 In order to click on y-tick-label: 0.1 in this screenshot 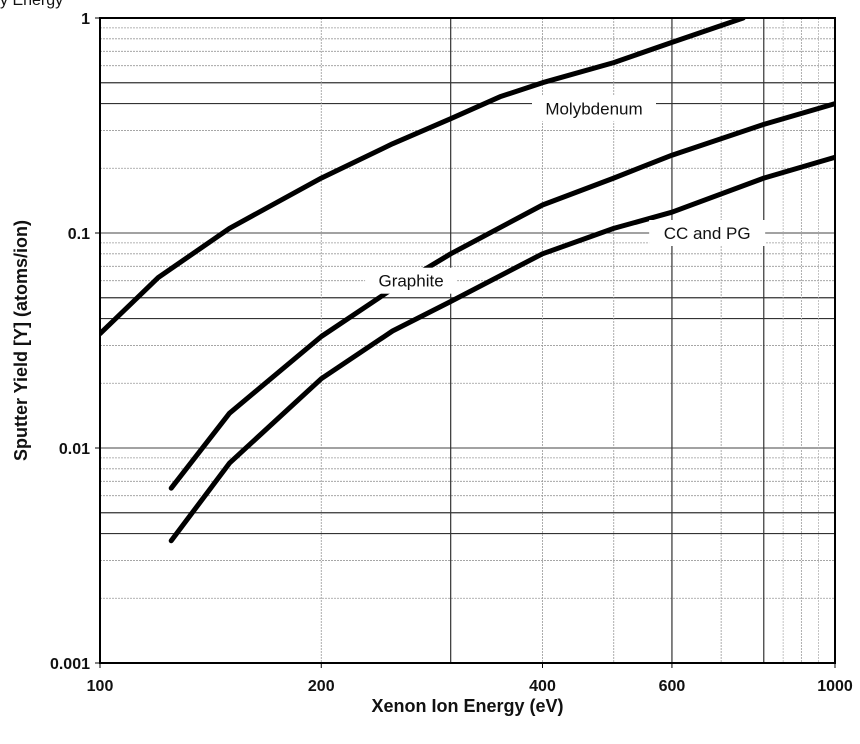, I will do `click(79, 234)`.